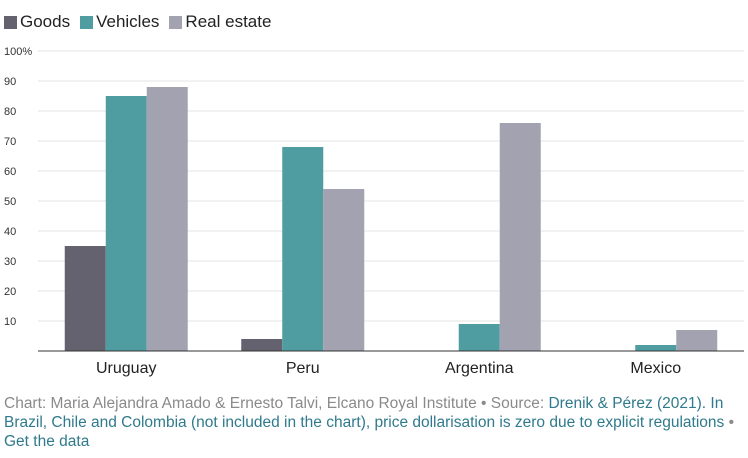  What do you see at coordinates (10, 322) in the screenshot?
I see `y-tick-label-10: 10` at bounding box center [10, 322].